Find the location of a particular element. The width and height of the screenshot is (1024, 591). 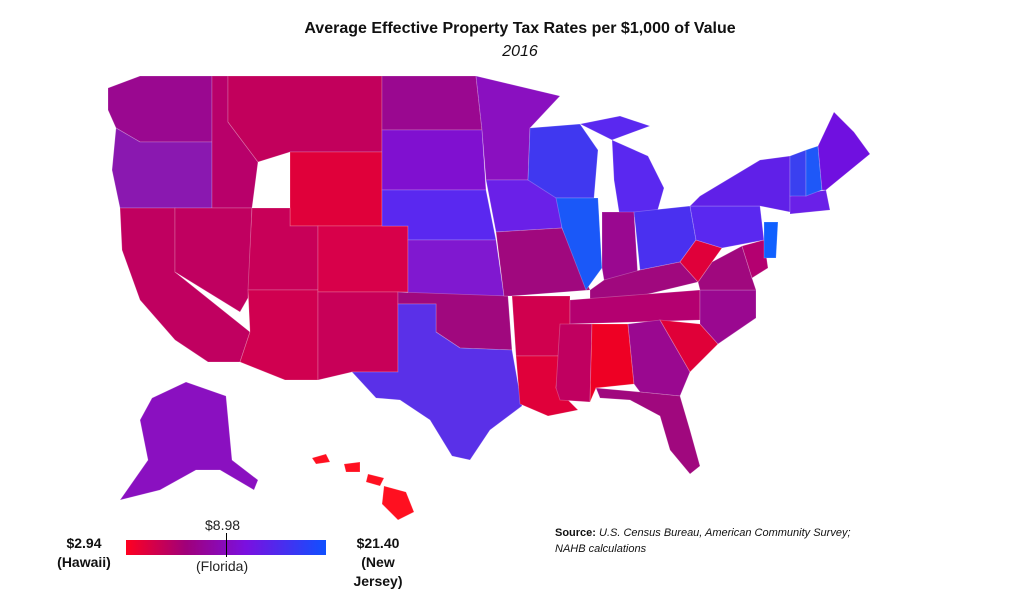

state-kansas is located at coordinates (456, 268).